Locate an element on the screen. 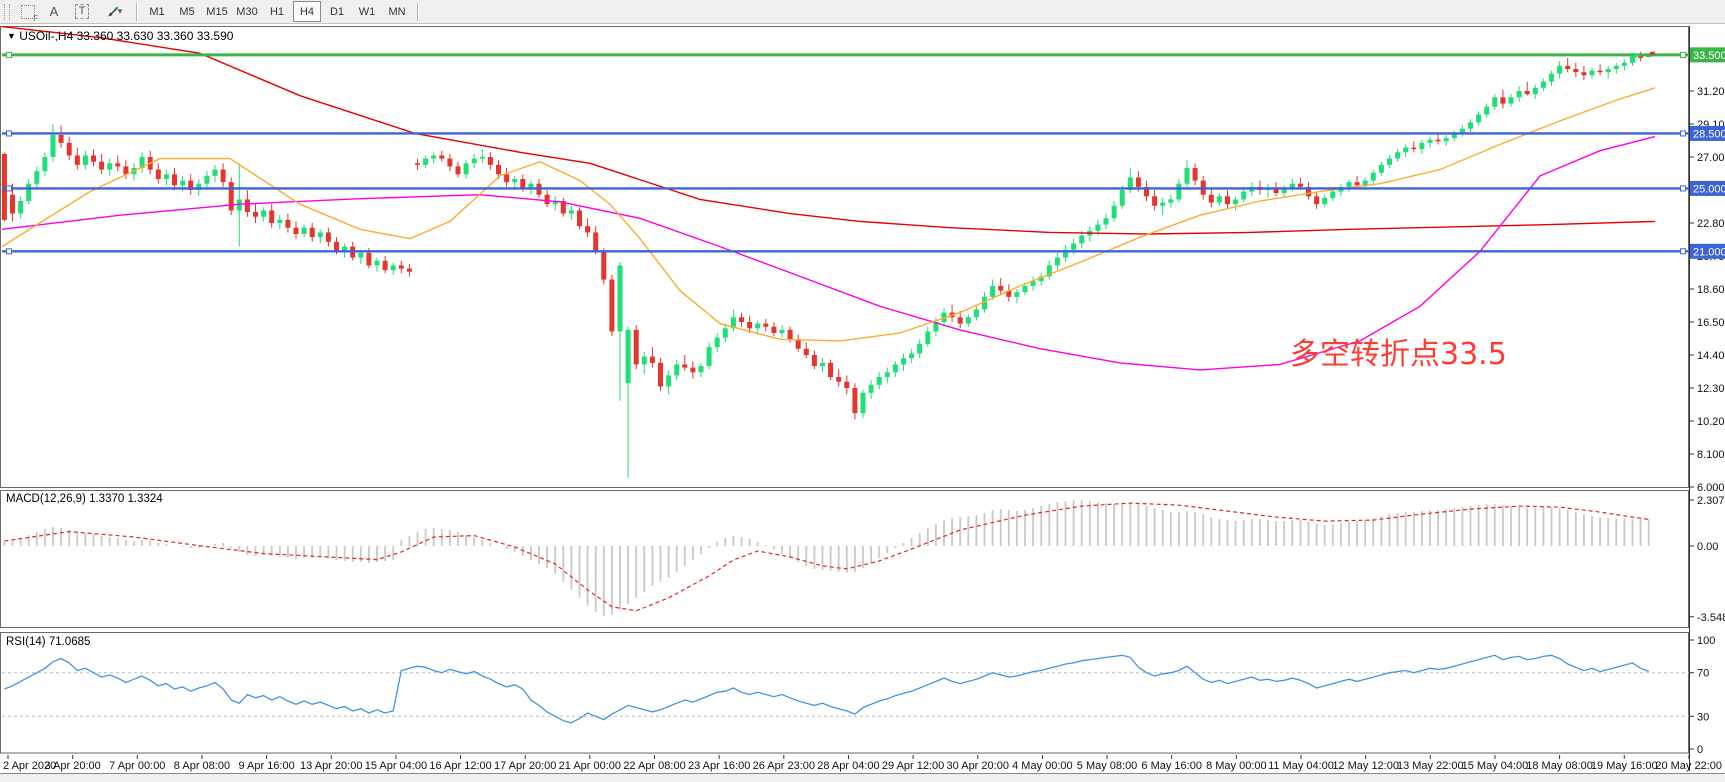 The width and height of the screenshot is (1725, 782). label-tool-icon: A is located at coordinates (54, 11).